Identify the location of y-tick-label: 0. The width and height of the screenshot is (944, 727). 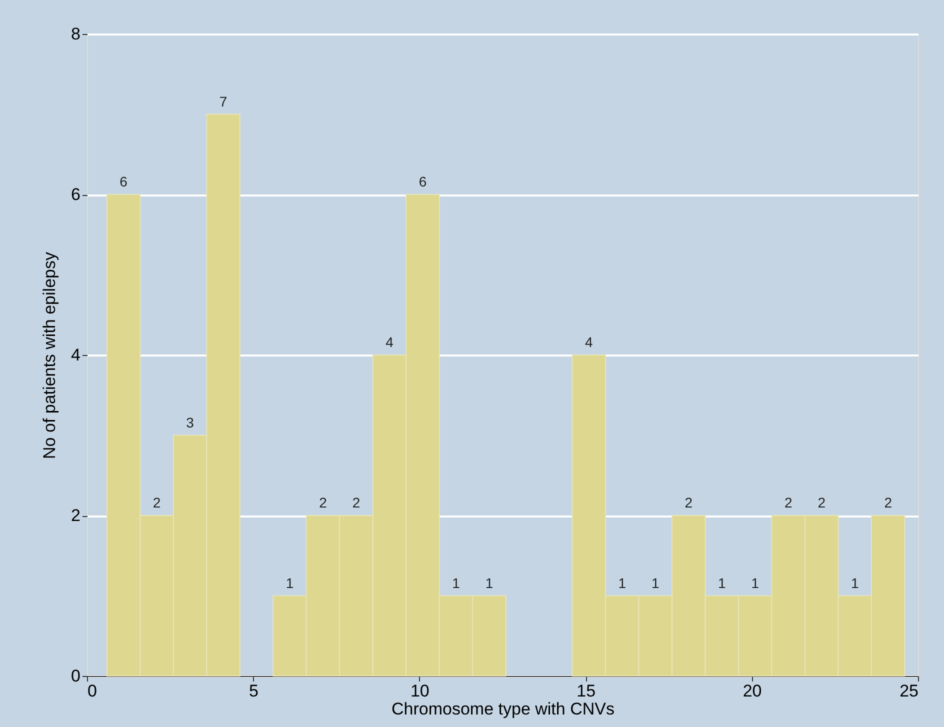
(75, 676).